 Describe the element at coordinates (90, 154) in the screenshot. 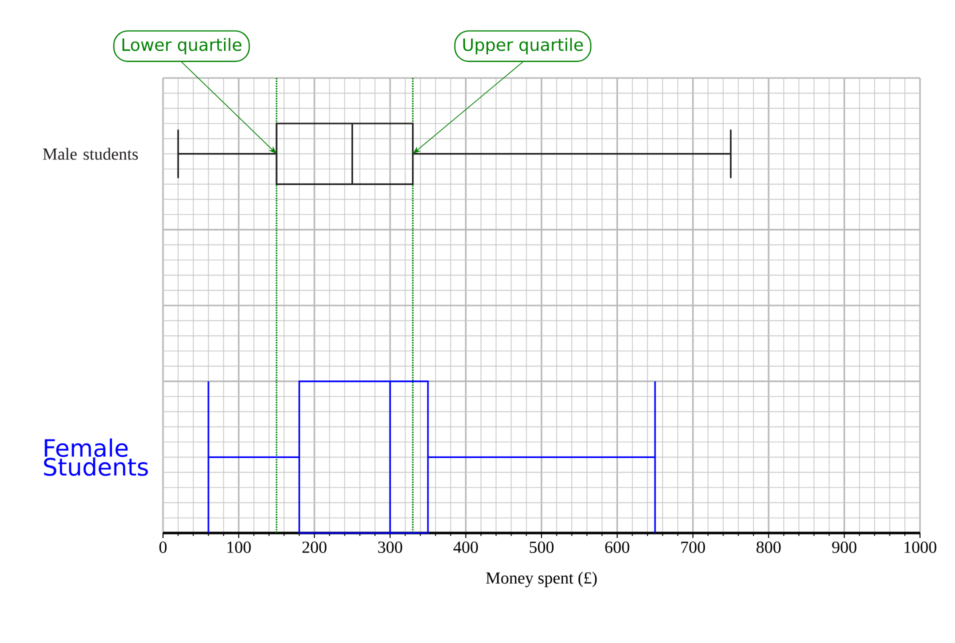

I see `y-tick-label: Male students` at that location.